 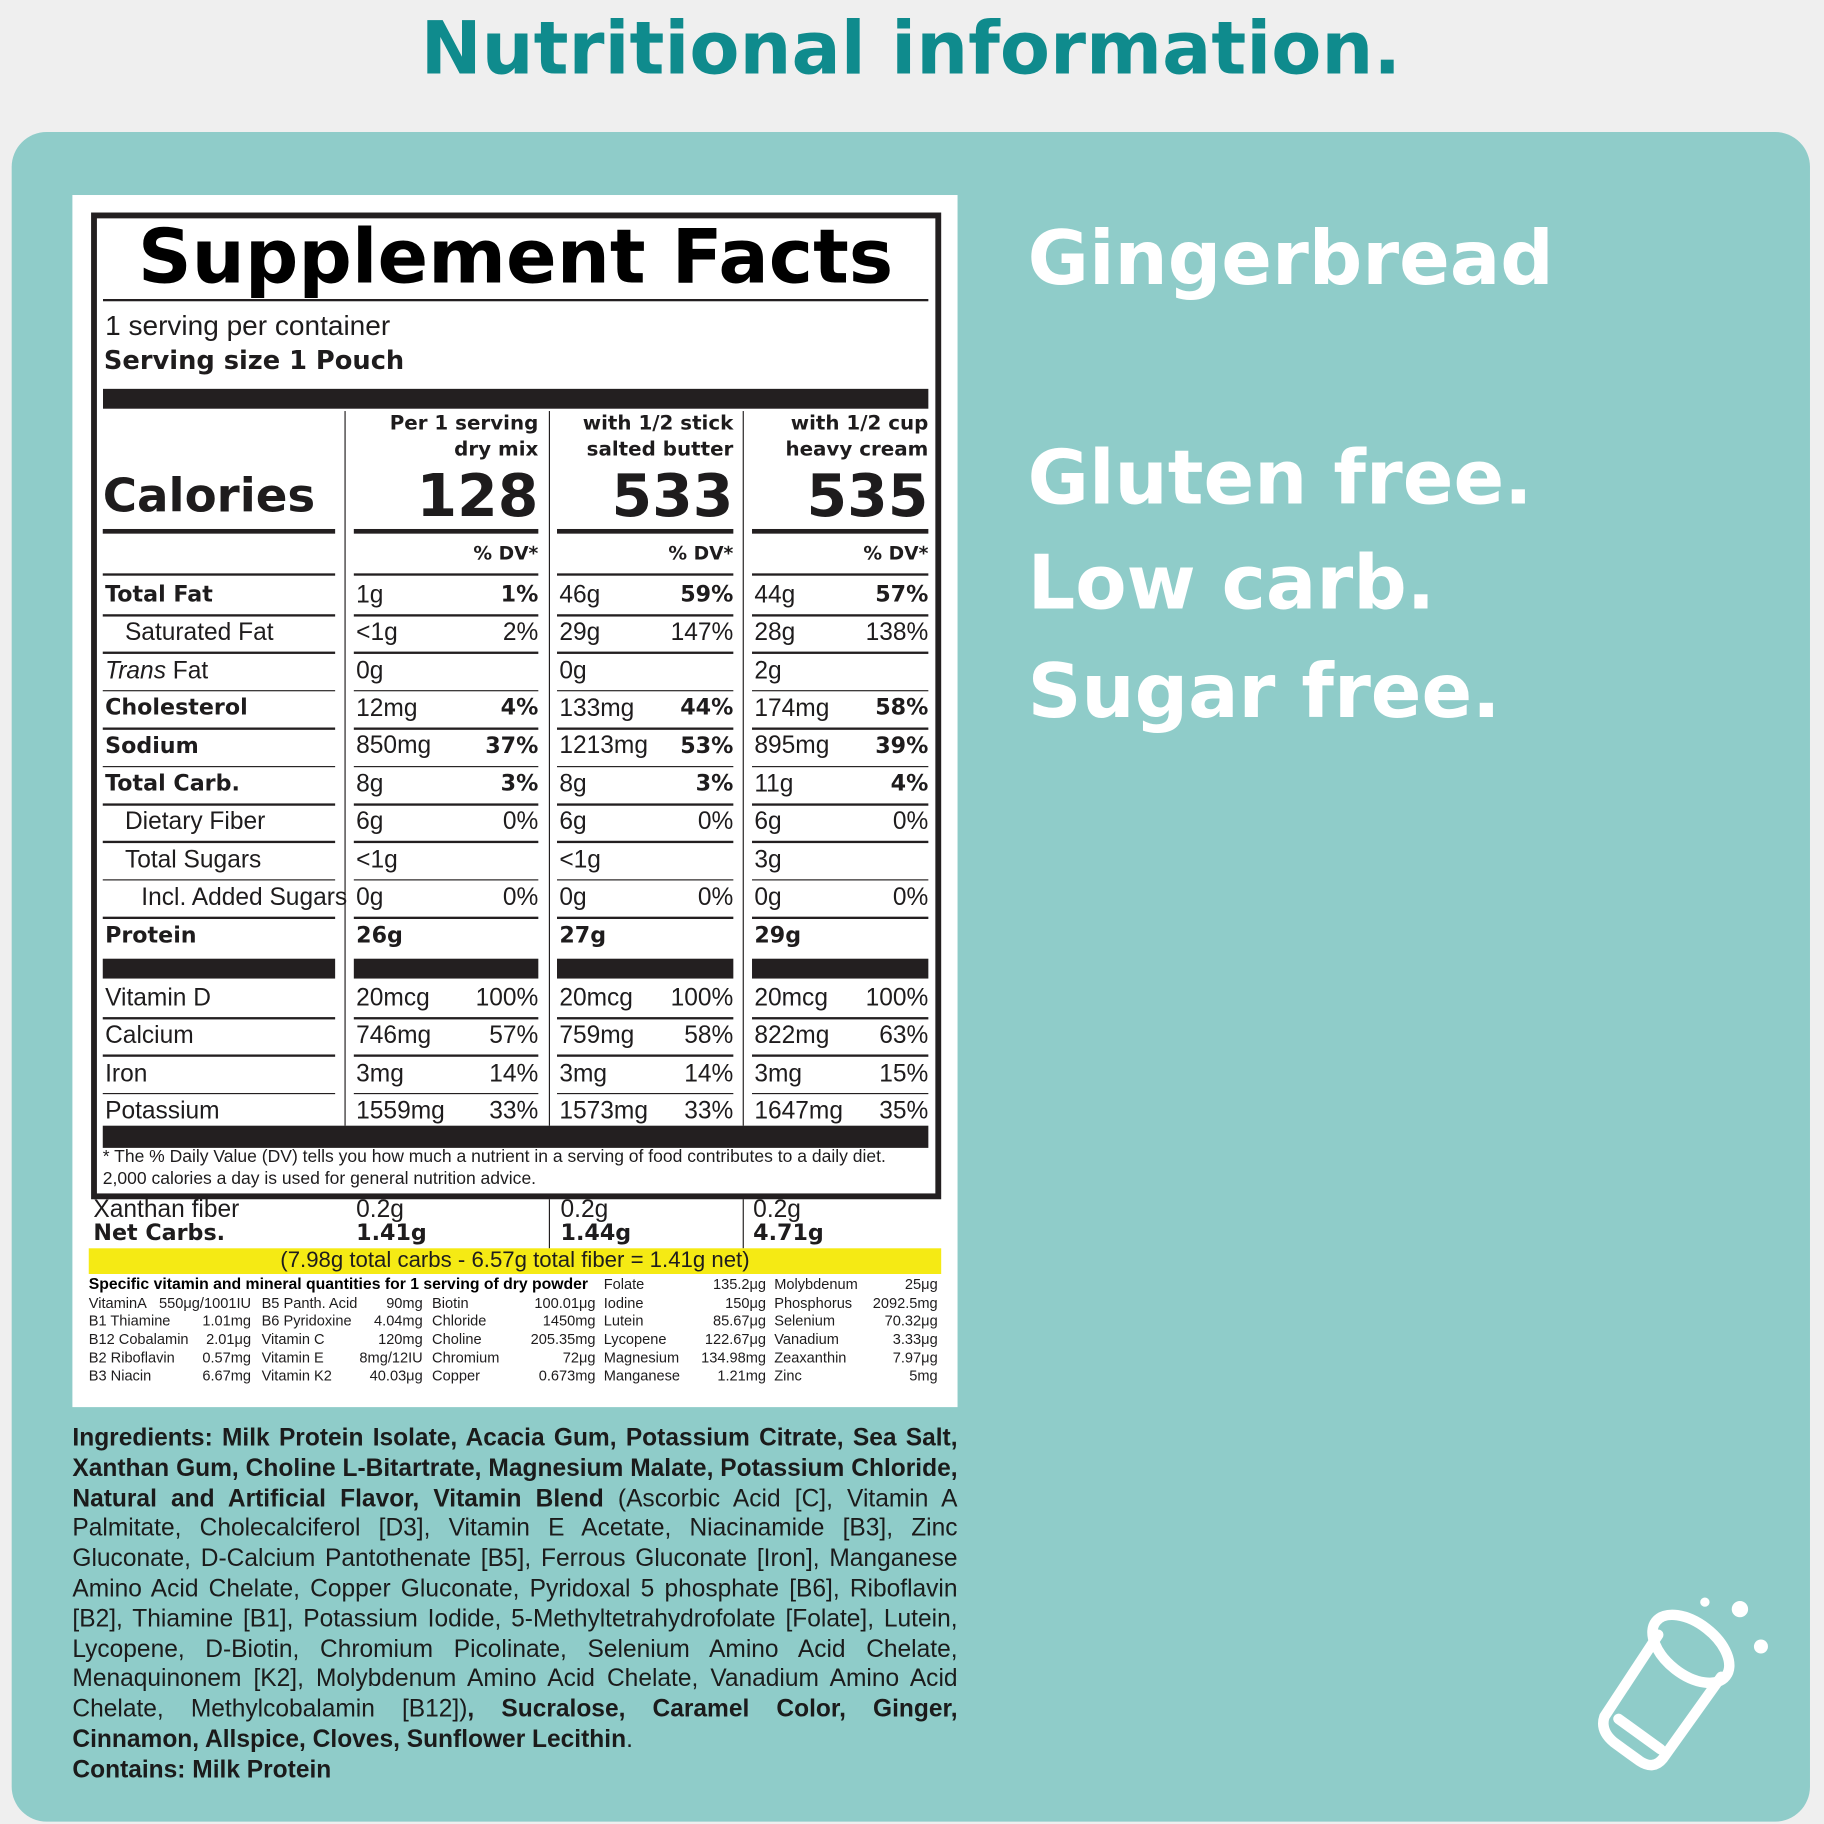 What do you see at coordinates (597, 1035) in the screenshot?
I see `amount: 759mg` at bounding box center [597, 1035].